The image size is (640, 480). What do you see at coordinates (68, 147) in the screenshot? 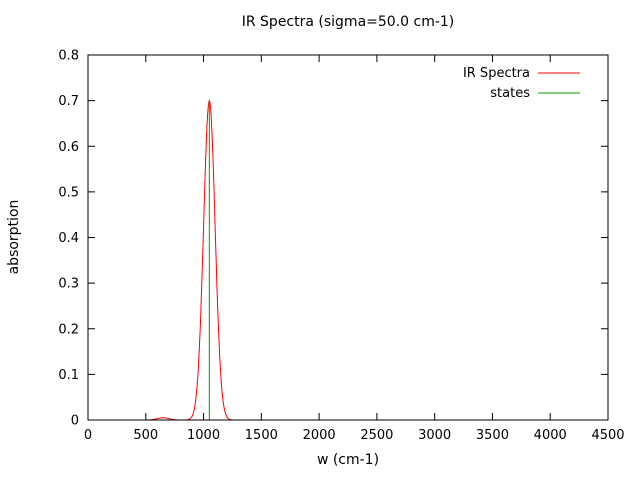
I see `y-tick-label: 0.6` at bounding box center [68, 147].